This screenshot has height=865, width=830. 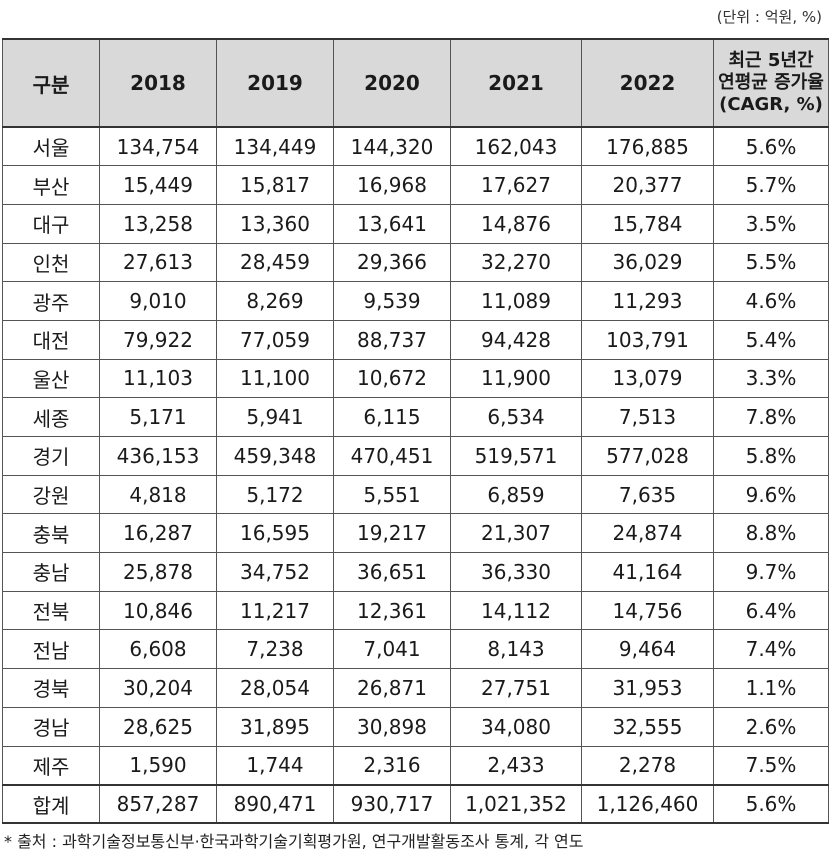 What do you see at coordinates (51, 610) in the screenshot?
I see `region-cell: 전북` at bounding box center [51, 610].